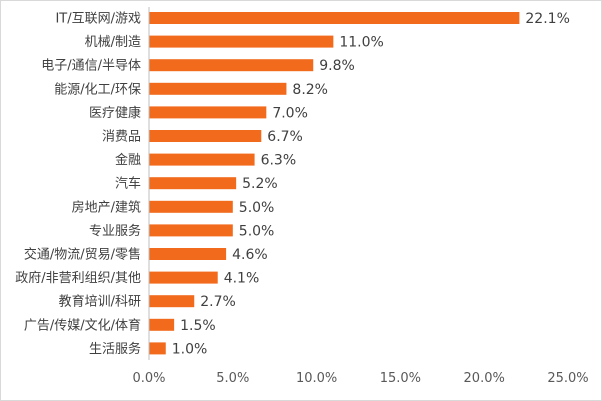 The width and height of the screenshot is (602, 401). What do you see at coordinates (128, 184) in the screenshot?
I see `category-label: 汽车` at bounding box center [128, 184].